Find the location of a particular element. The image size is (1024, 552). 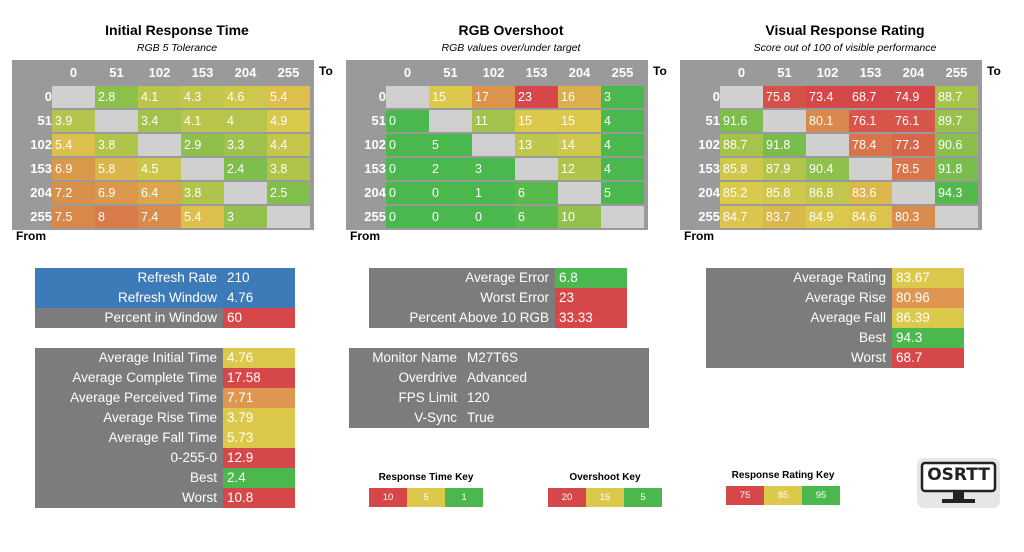

info-label: Worst Error is located at coordinates (462, 298).